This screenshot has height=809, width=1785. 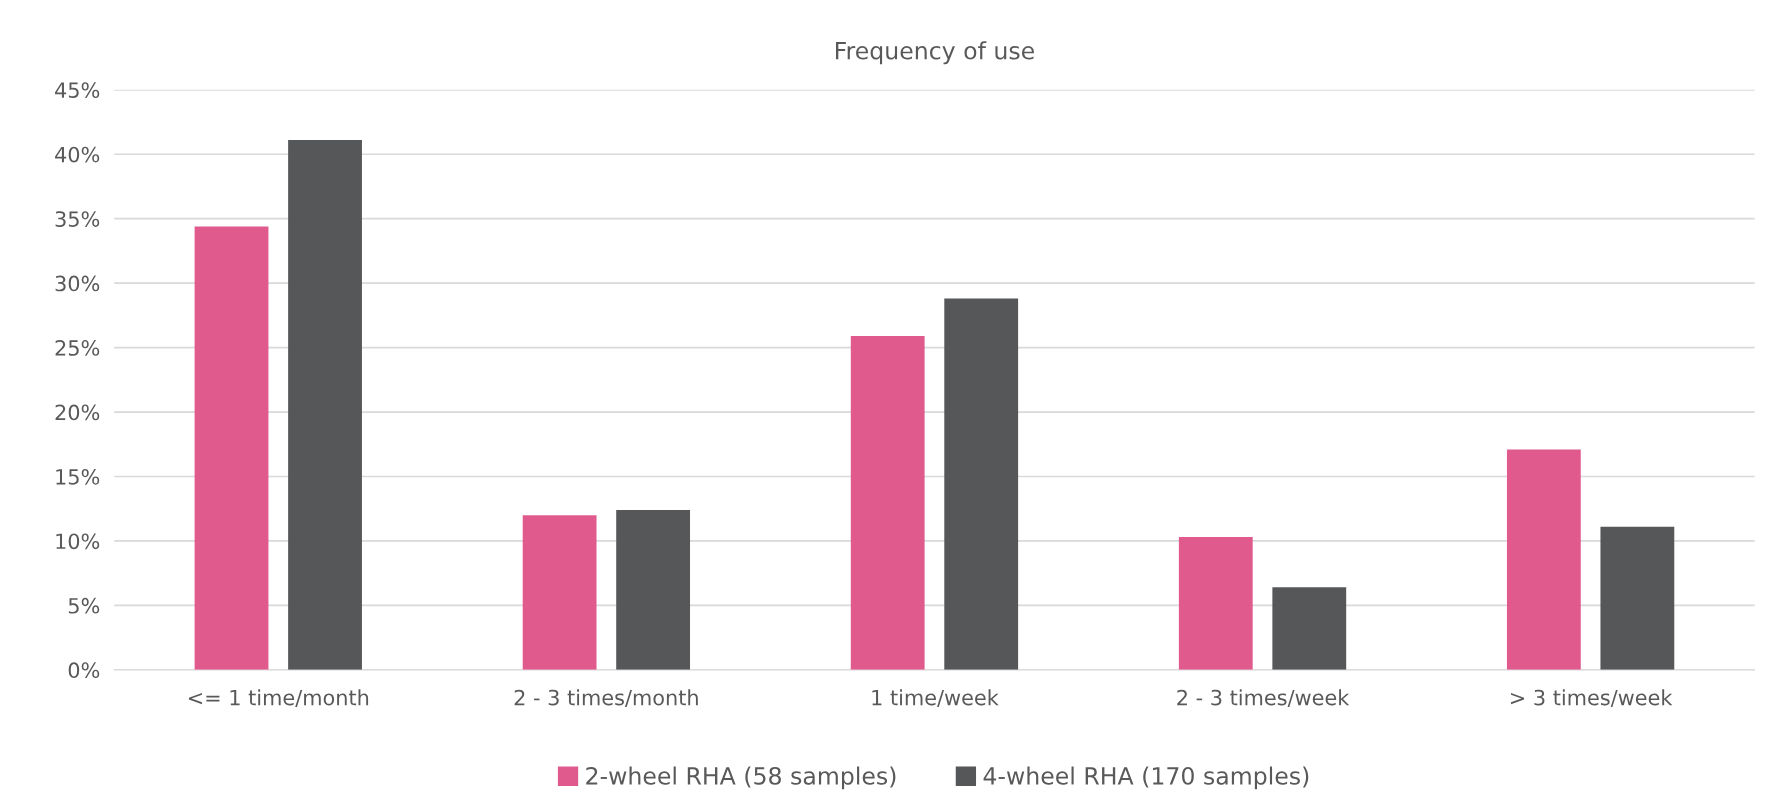 What do you see at coordinates (77, 348) in the screenshot?
I see `y-tick-label: 25%` at bounding box center [77, 348].